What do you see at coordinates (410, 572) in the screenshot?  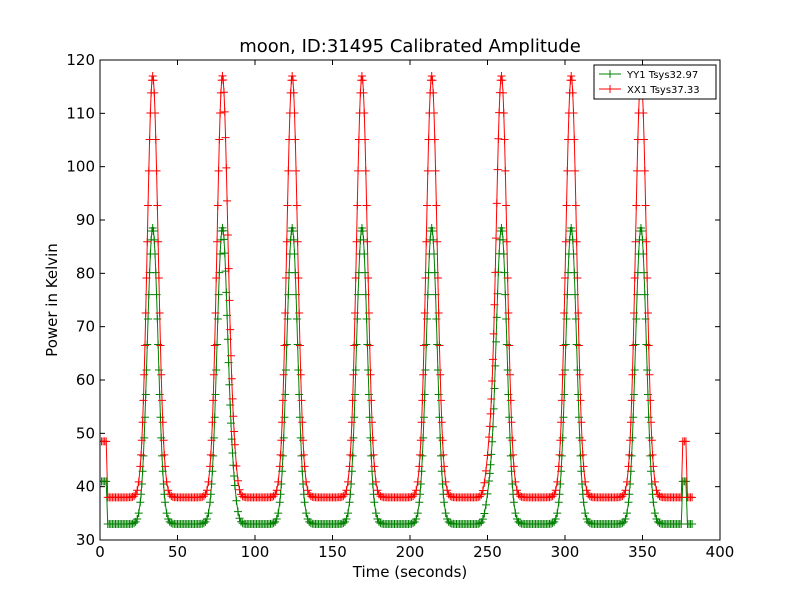 I see `x-axis-label: Time (seconds)` at bounding box center [410, 572].